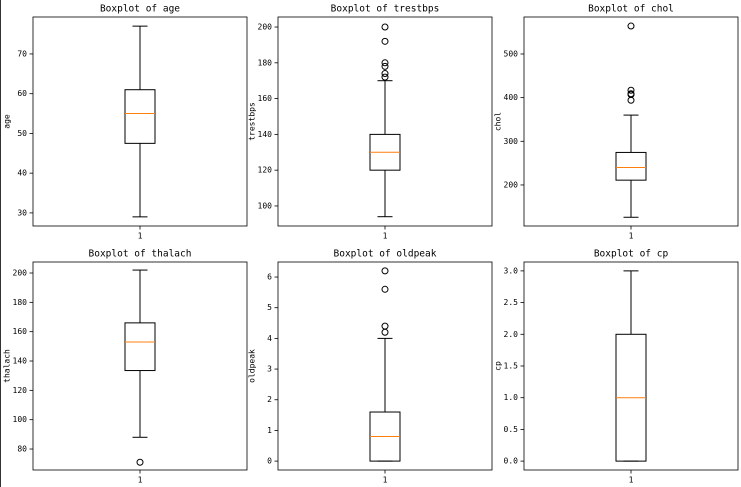  Describe the element at coordinates (385, 254) in the screenshot. I see `chart-title: Boxplot of oldpeak` at that location.